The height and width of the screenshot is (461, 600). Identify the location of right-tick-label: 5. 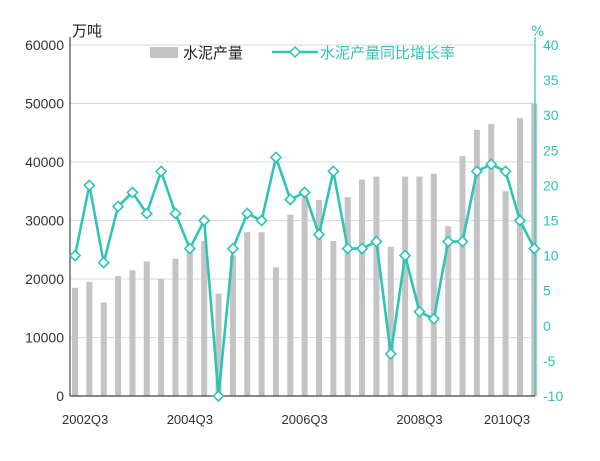
(547, 291).